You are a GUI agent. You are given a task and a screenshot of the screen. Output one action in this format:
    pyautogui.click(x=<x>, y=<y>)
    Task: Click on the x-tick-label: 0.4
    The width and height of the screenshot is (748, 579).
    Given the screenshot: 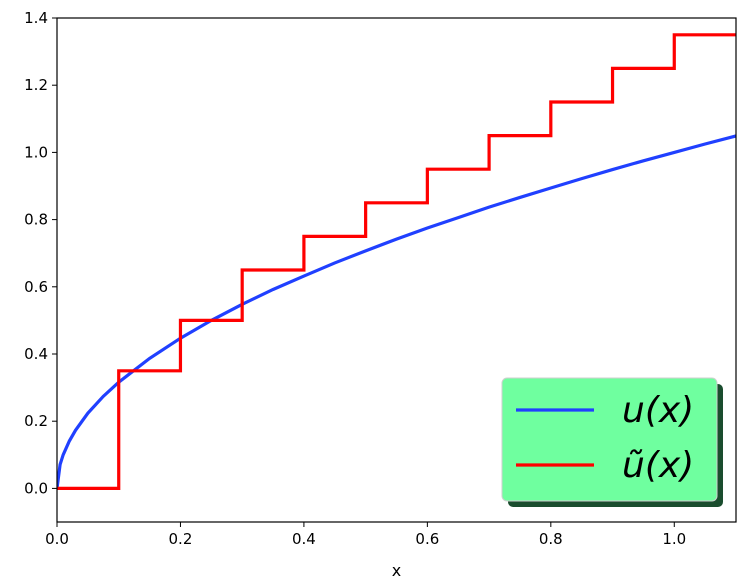 What is the action you would take?
    pyautogui.click(x=304, y=539)
    